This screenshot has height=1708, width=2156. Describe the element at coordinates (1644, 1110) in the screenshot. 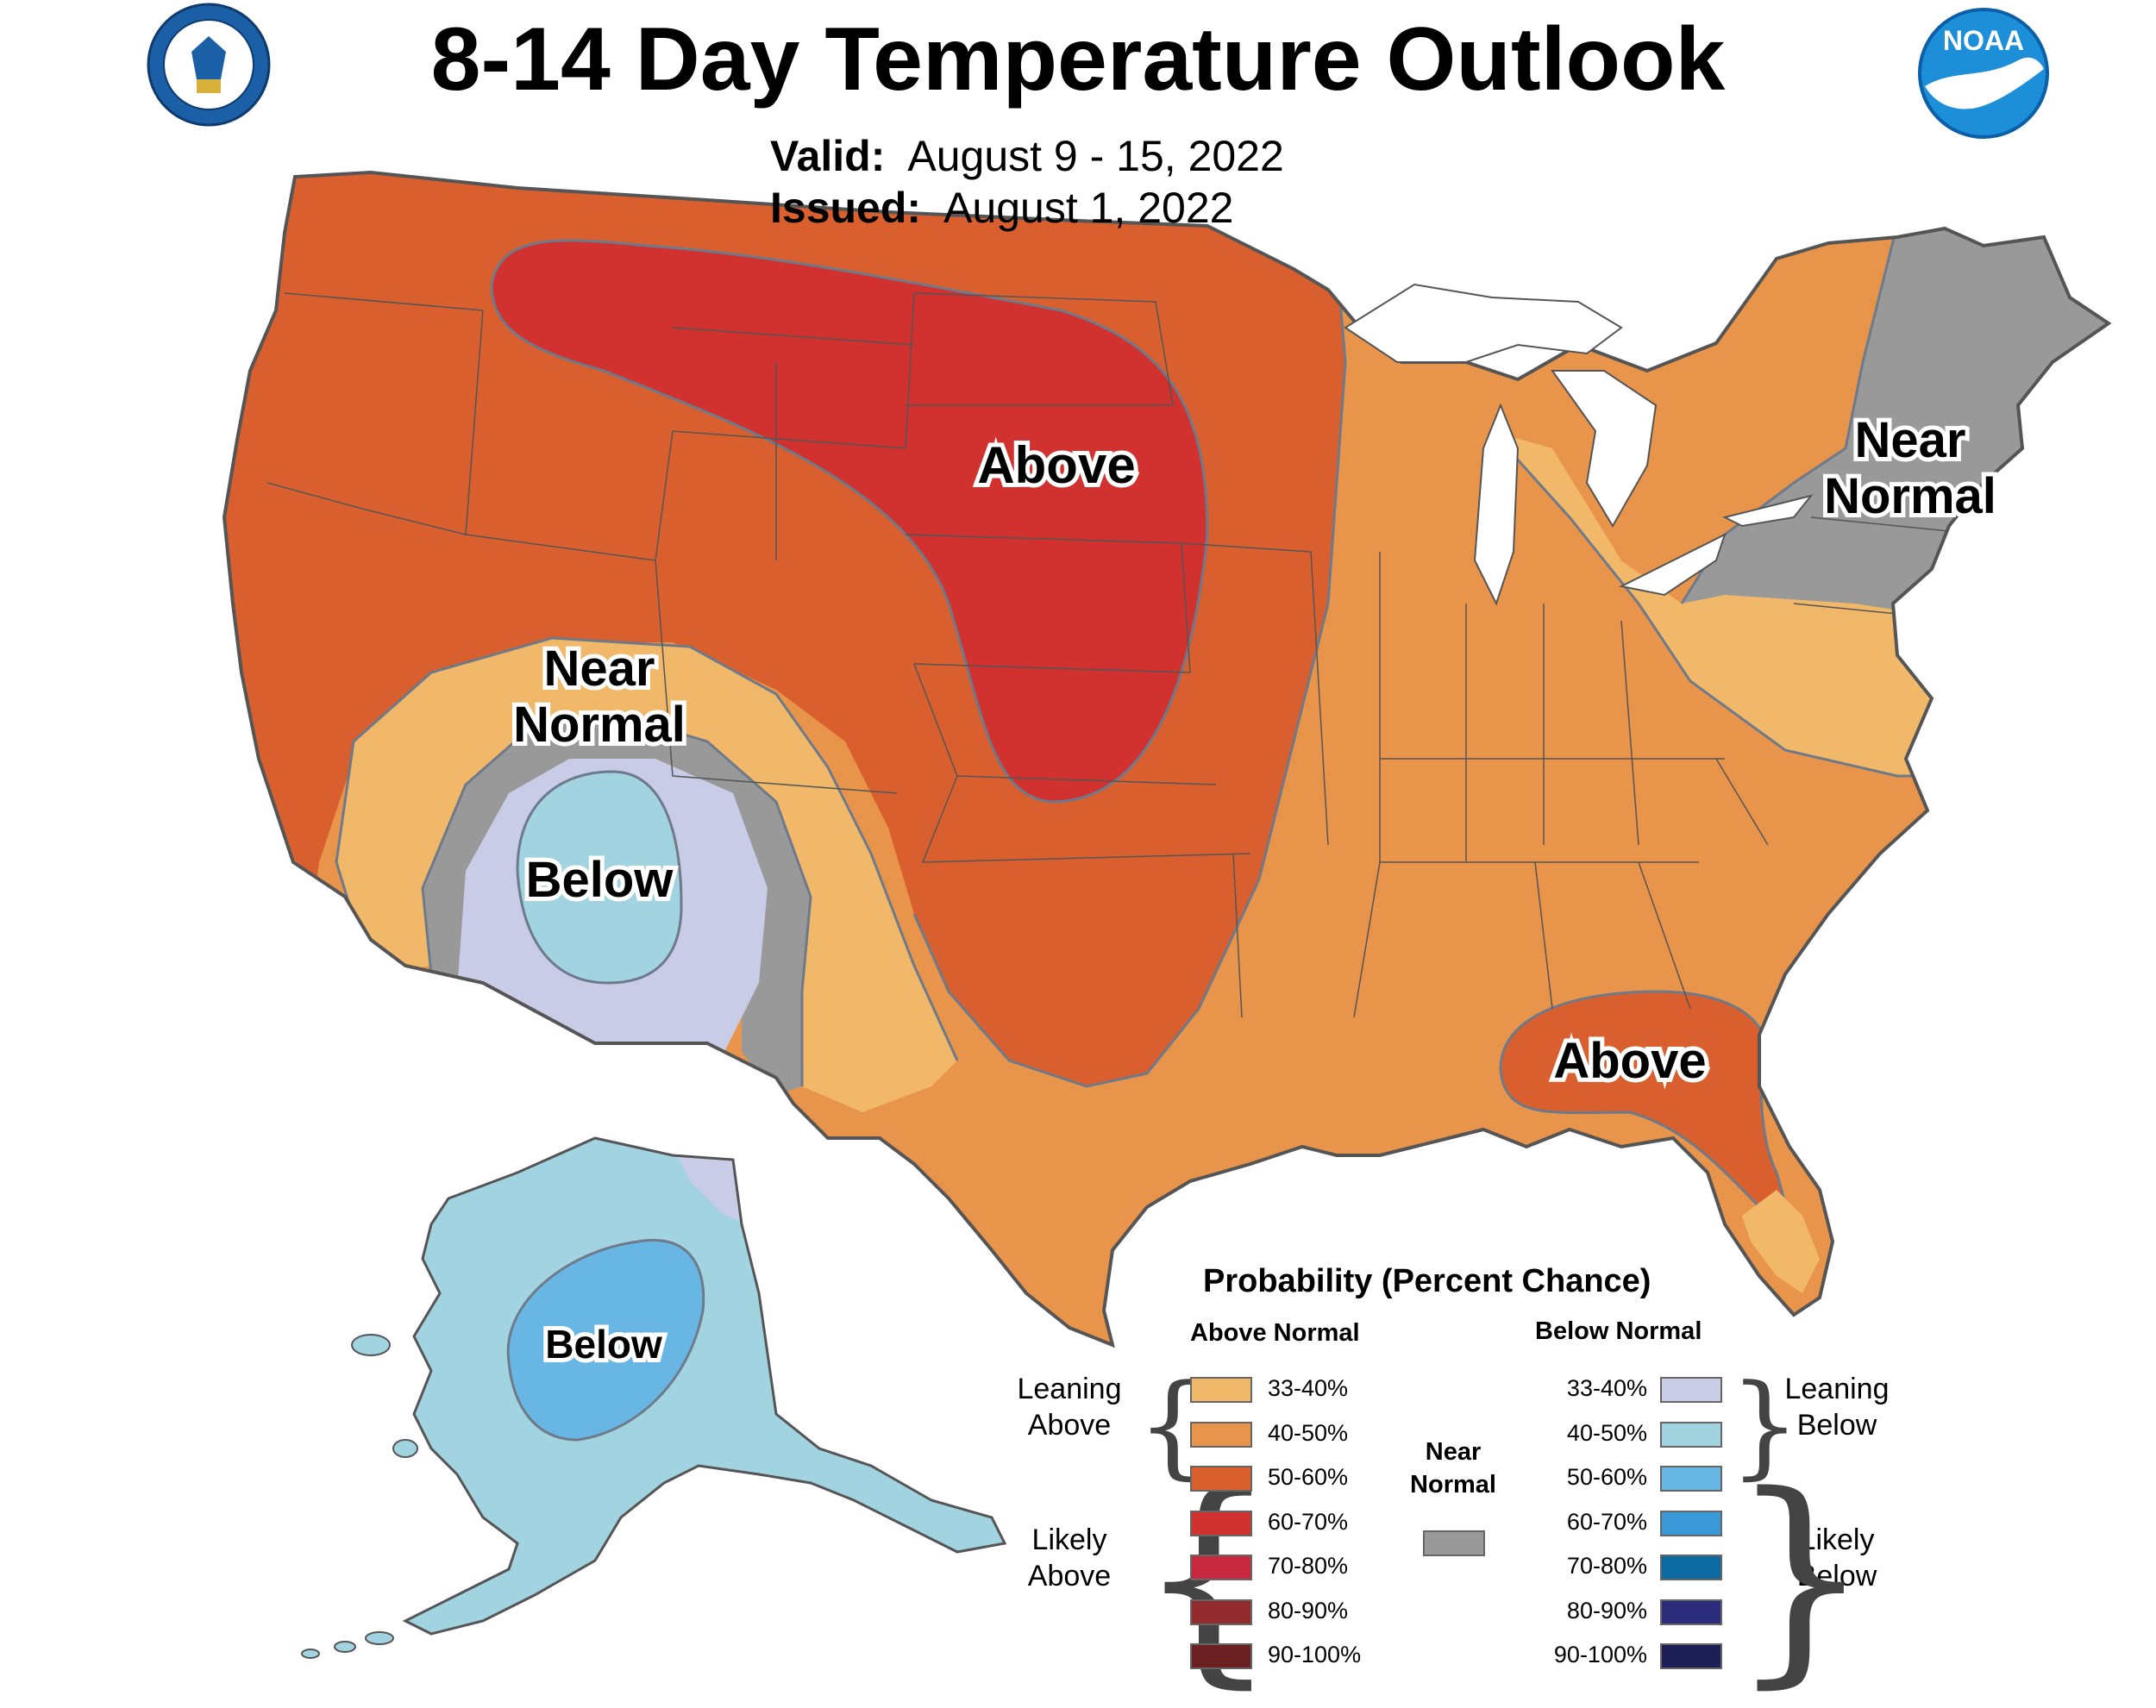

I see `zone-above-50-60-southeast` at that location.